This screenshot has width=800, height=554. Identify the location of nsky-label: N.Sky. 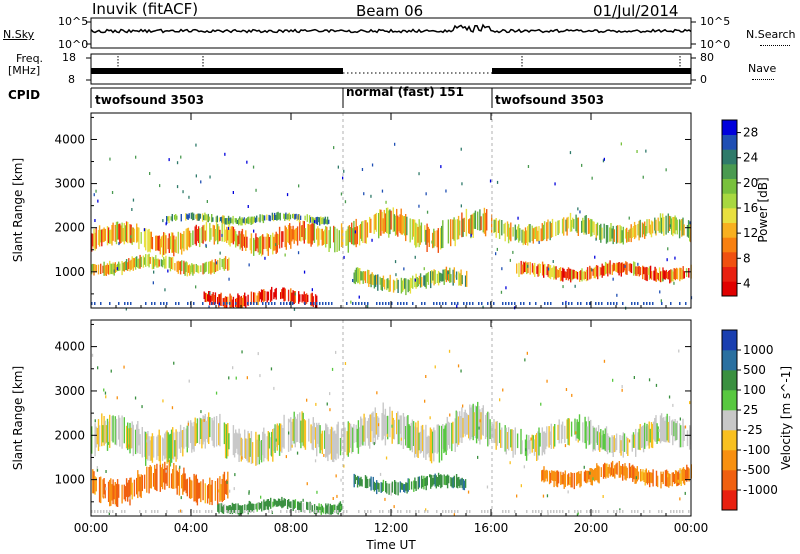
(19, 34).